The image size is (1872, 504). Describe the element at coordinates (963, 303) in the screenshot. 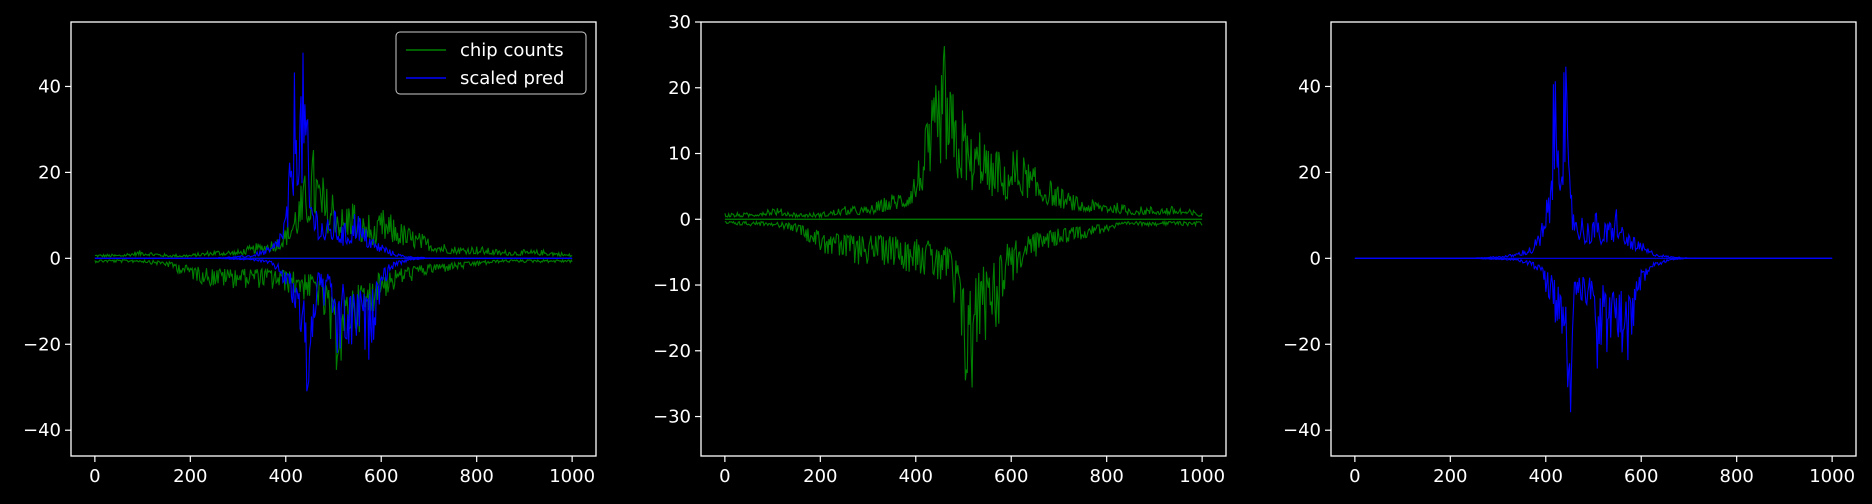

I see `series-chip-counts-lower-line` at that location.